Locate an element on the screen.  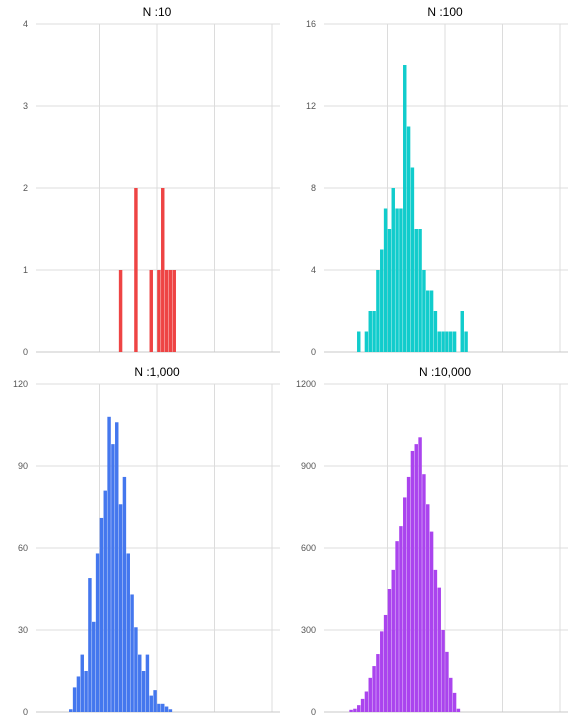
chart-title: N :1,000 is located at coordinates (157, 372).